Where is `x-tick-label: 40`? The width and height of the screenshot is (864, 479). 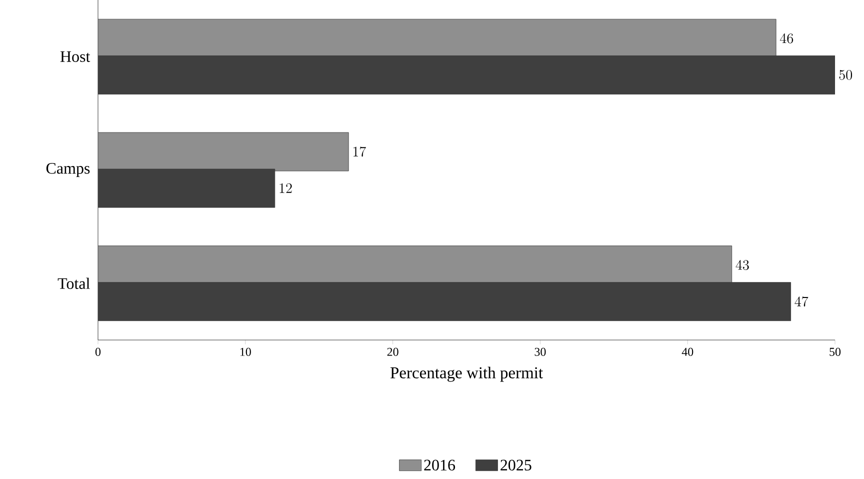
x-tick-label: 40 is located at coordinates (688, 352).